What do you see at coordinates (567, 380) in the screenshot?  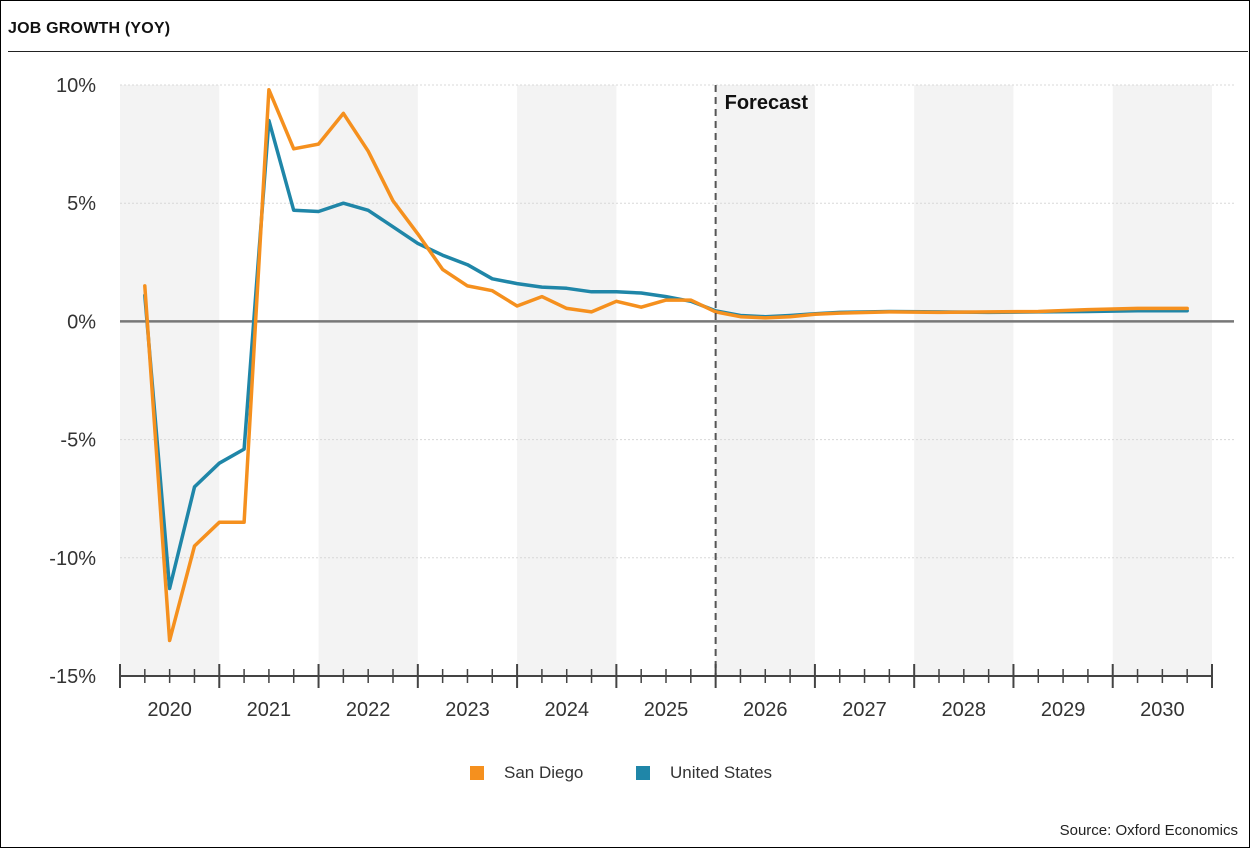 I see `year-band-2024` at bounding box center [567, 380].